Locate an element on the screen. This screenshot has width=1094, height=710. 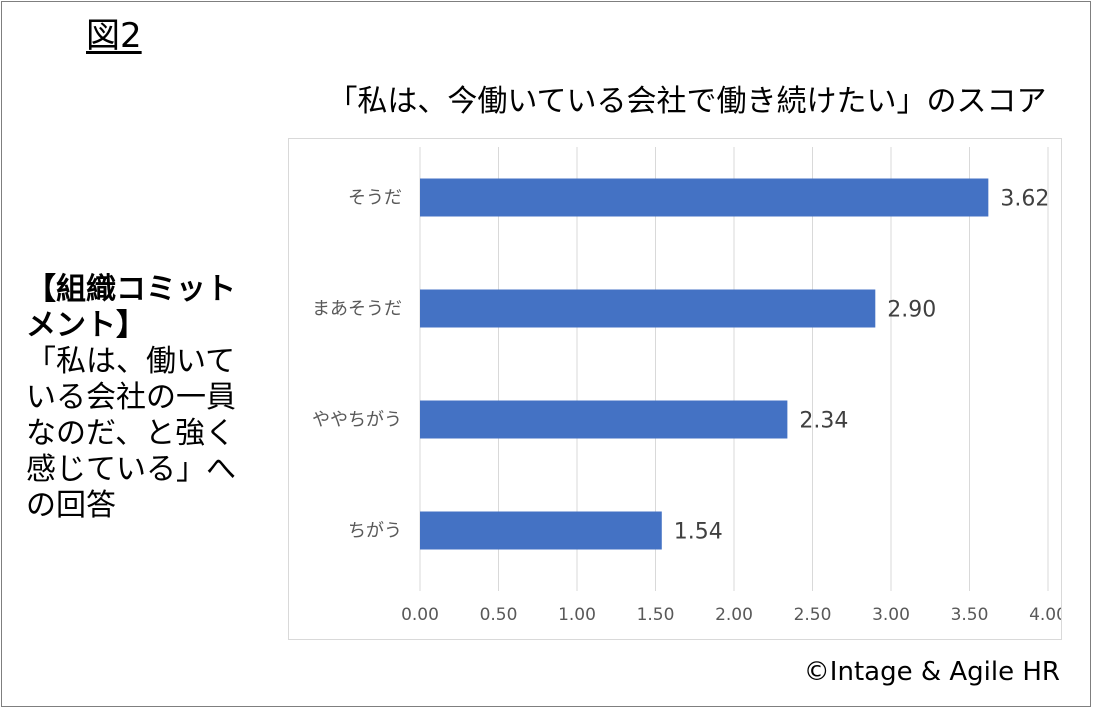
copyright-notice: ©Intage & Agile HR is located at coordinates (931, 672).